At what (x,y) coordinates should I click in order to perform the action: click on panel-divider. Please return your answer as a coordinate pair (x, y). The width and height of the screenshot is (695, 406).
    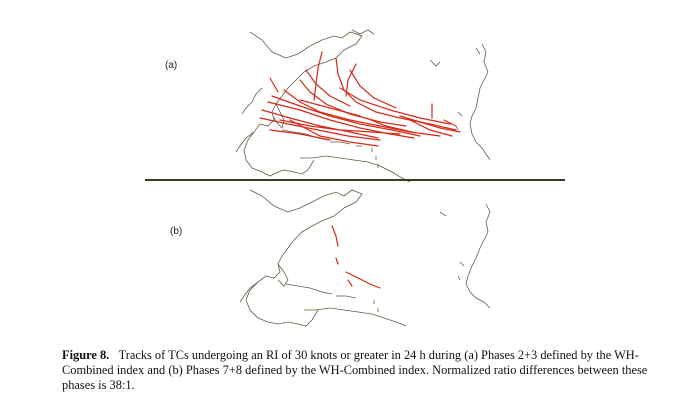
    Looking at the image, I should click on (355, 180).